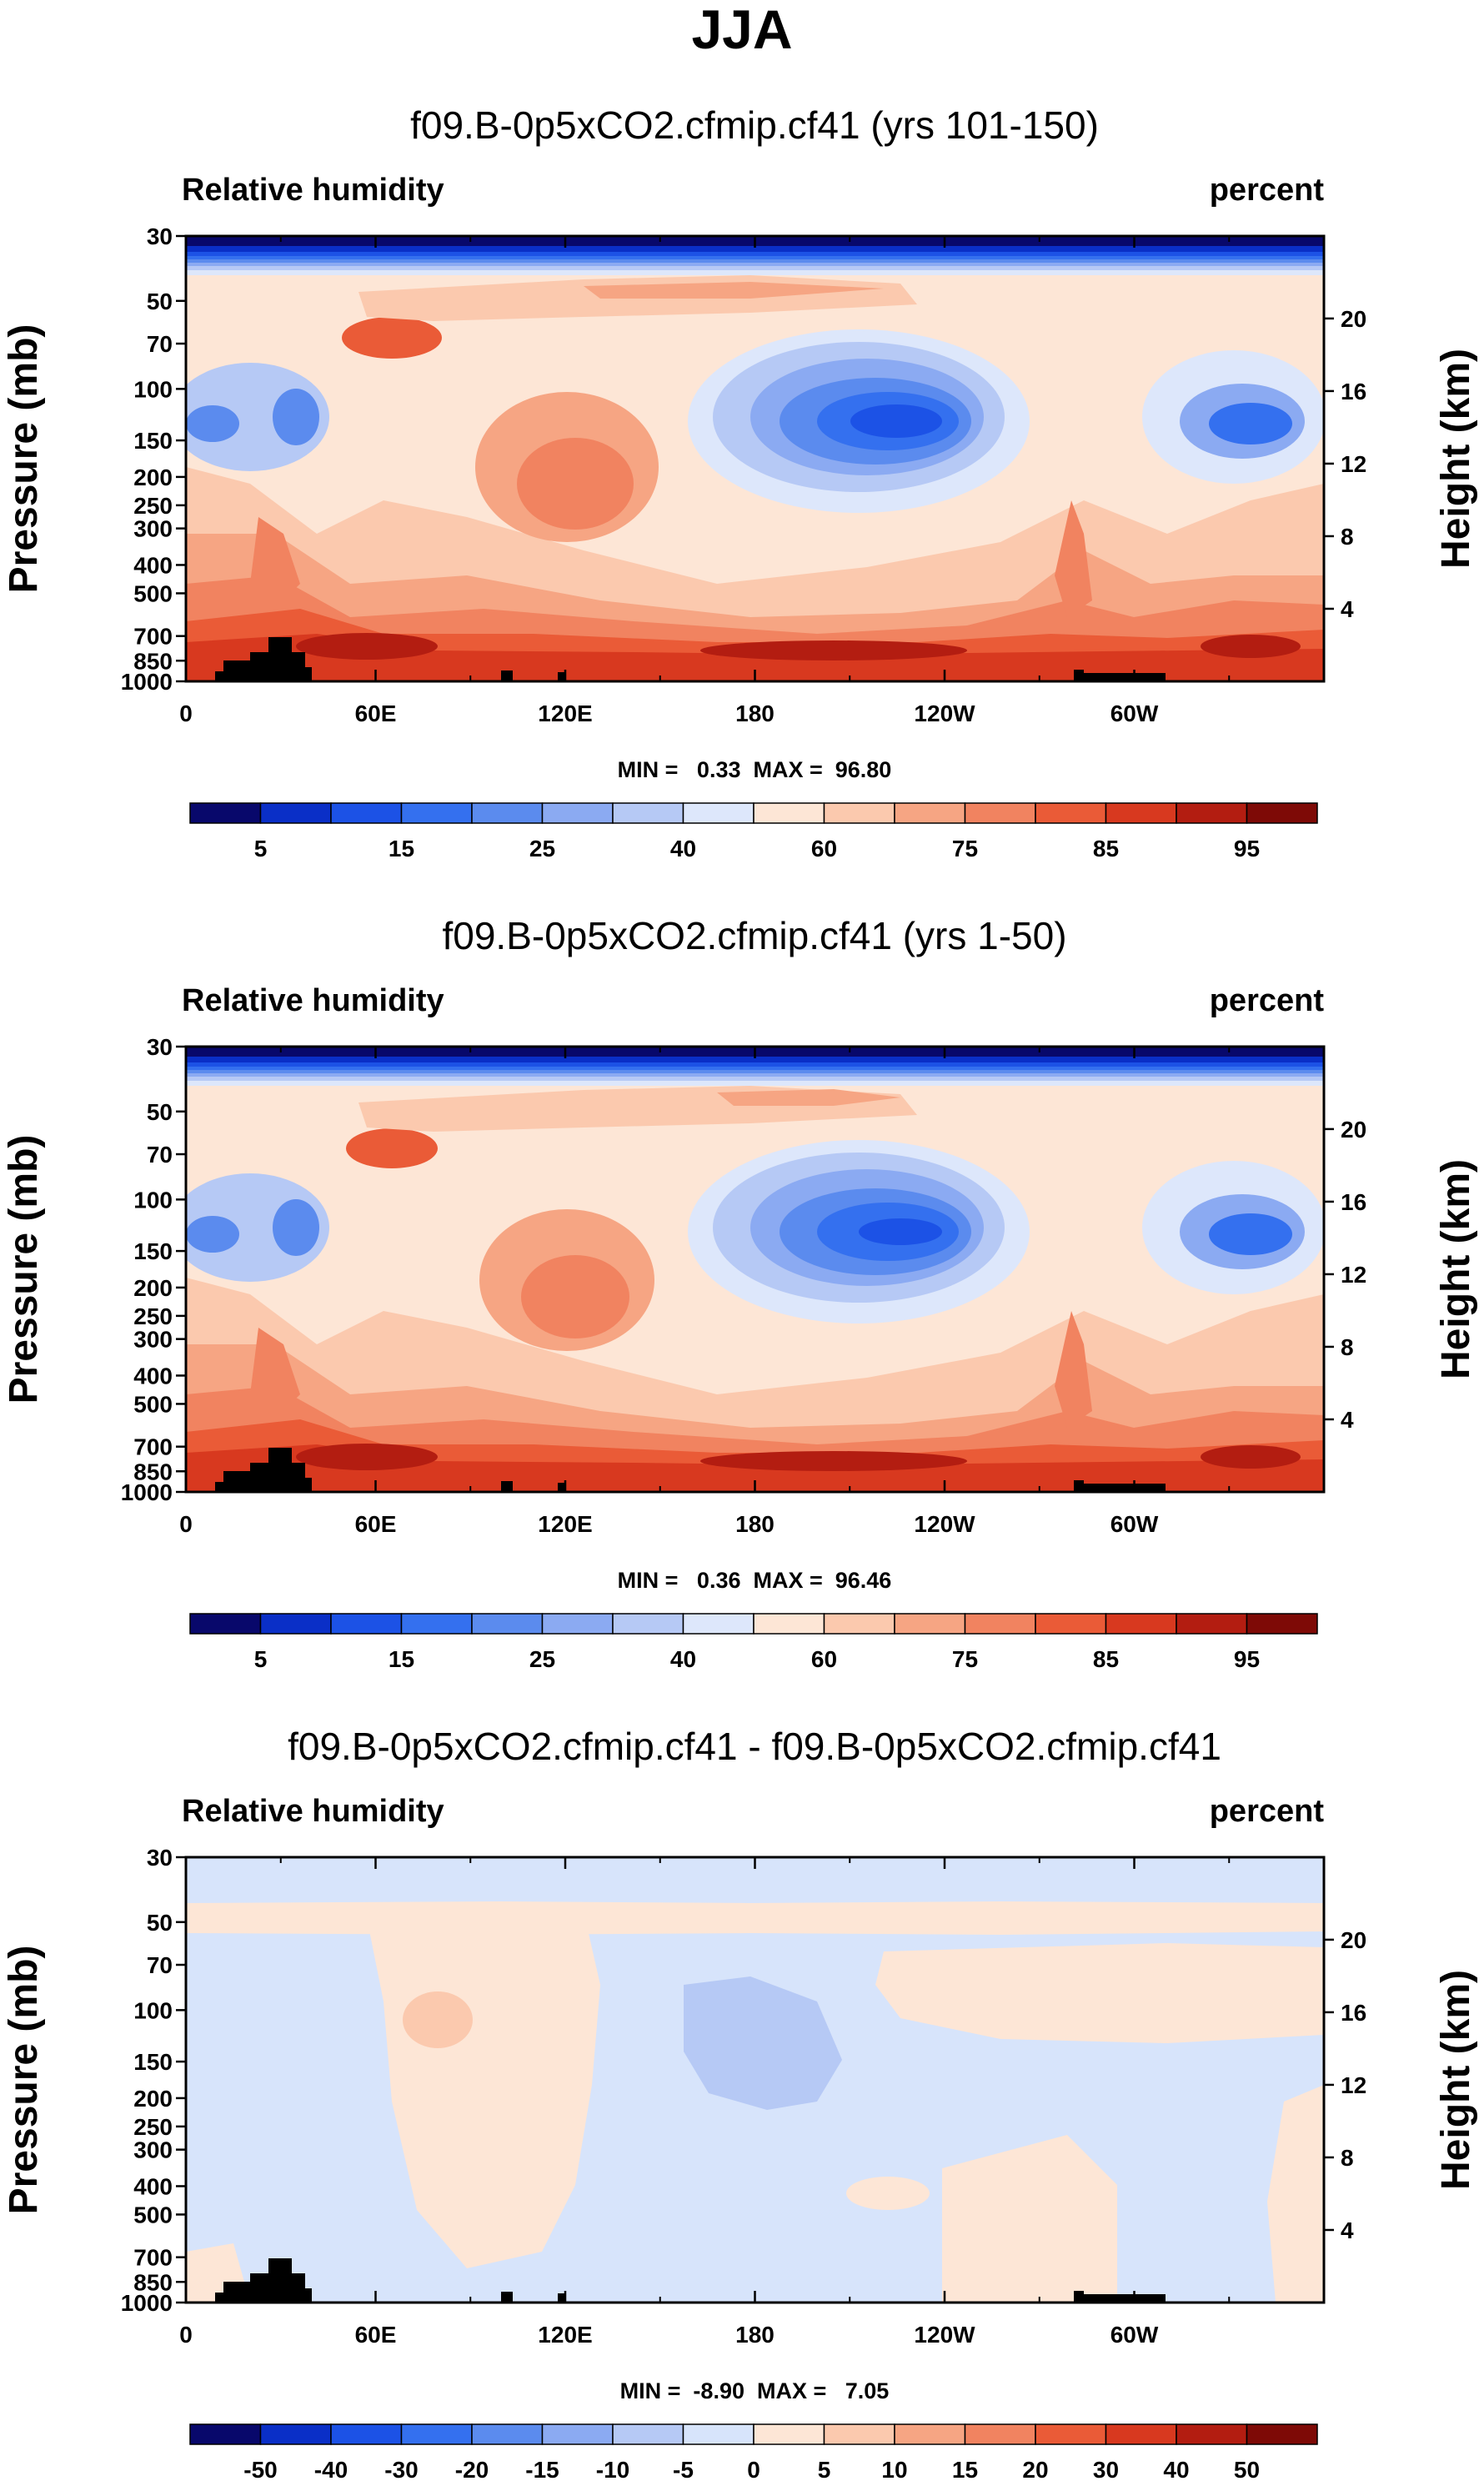  Describe the element at coordinates (153, 1471) in the screenshot. I see `pressure-tick-label: 850` at that location.